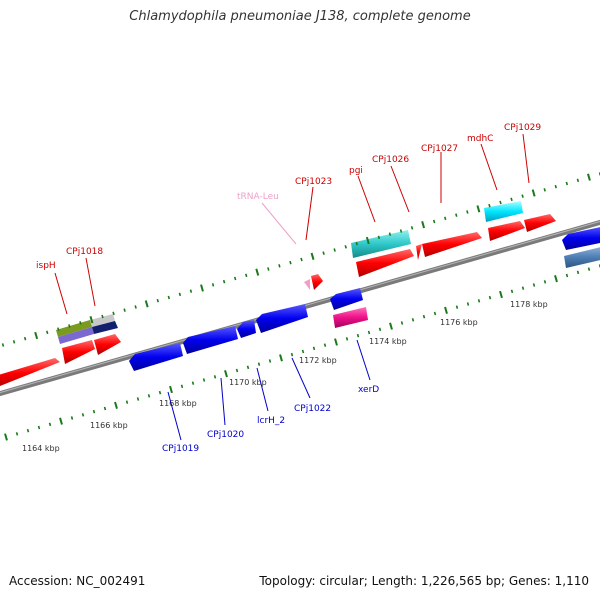 The image size is (600, 600). I want to click on feature-label-cpj1020: CPj1020, so click(225, 435).